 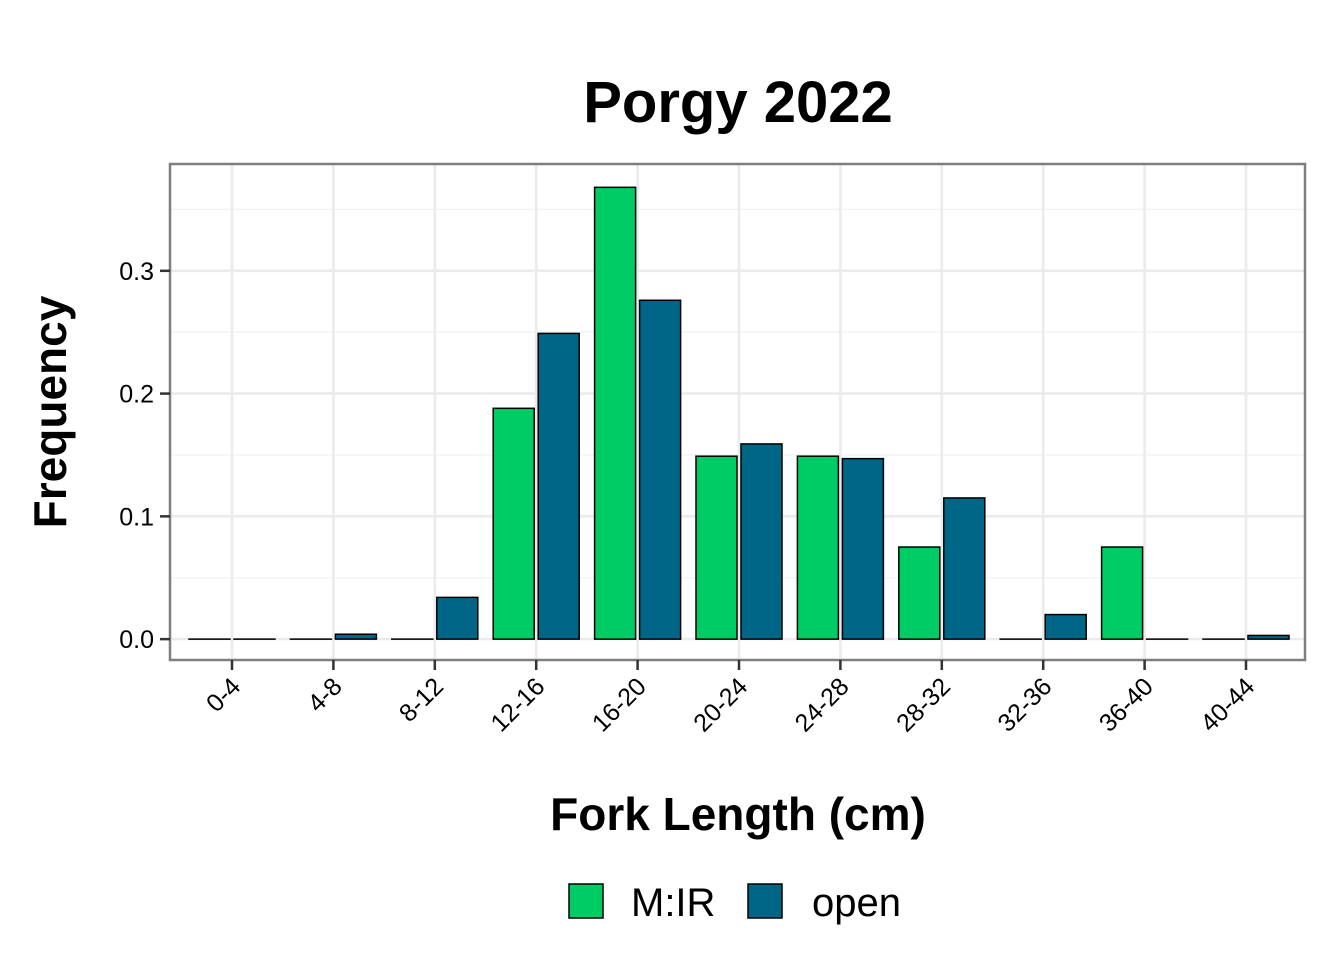 What do you see at coordinates (136, 395) in the screenshot?
I see `y-tick-label: 0.2` at bounding box center [136, 395].